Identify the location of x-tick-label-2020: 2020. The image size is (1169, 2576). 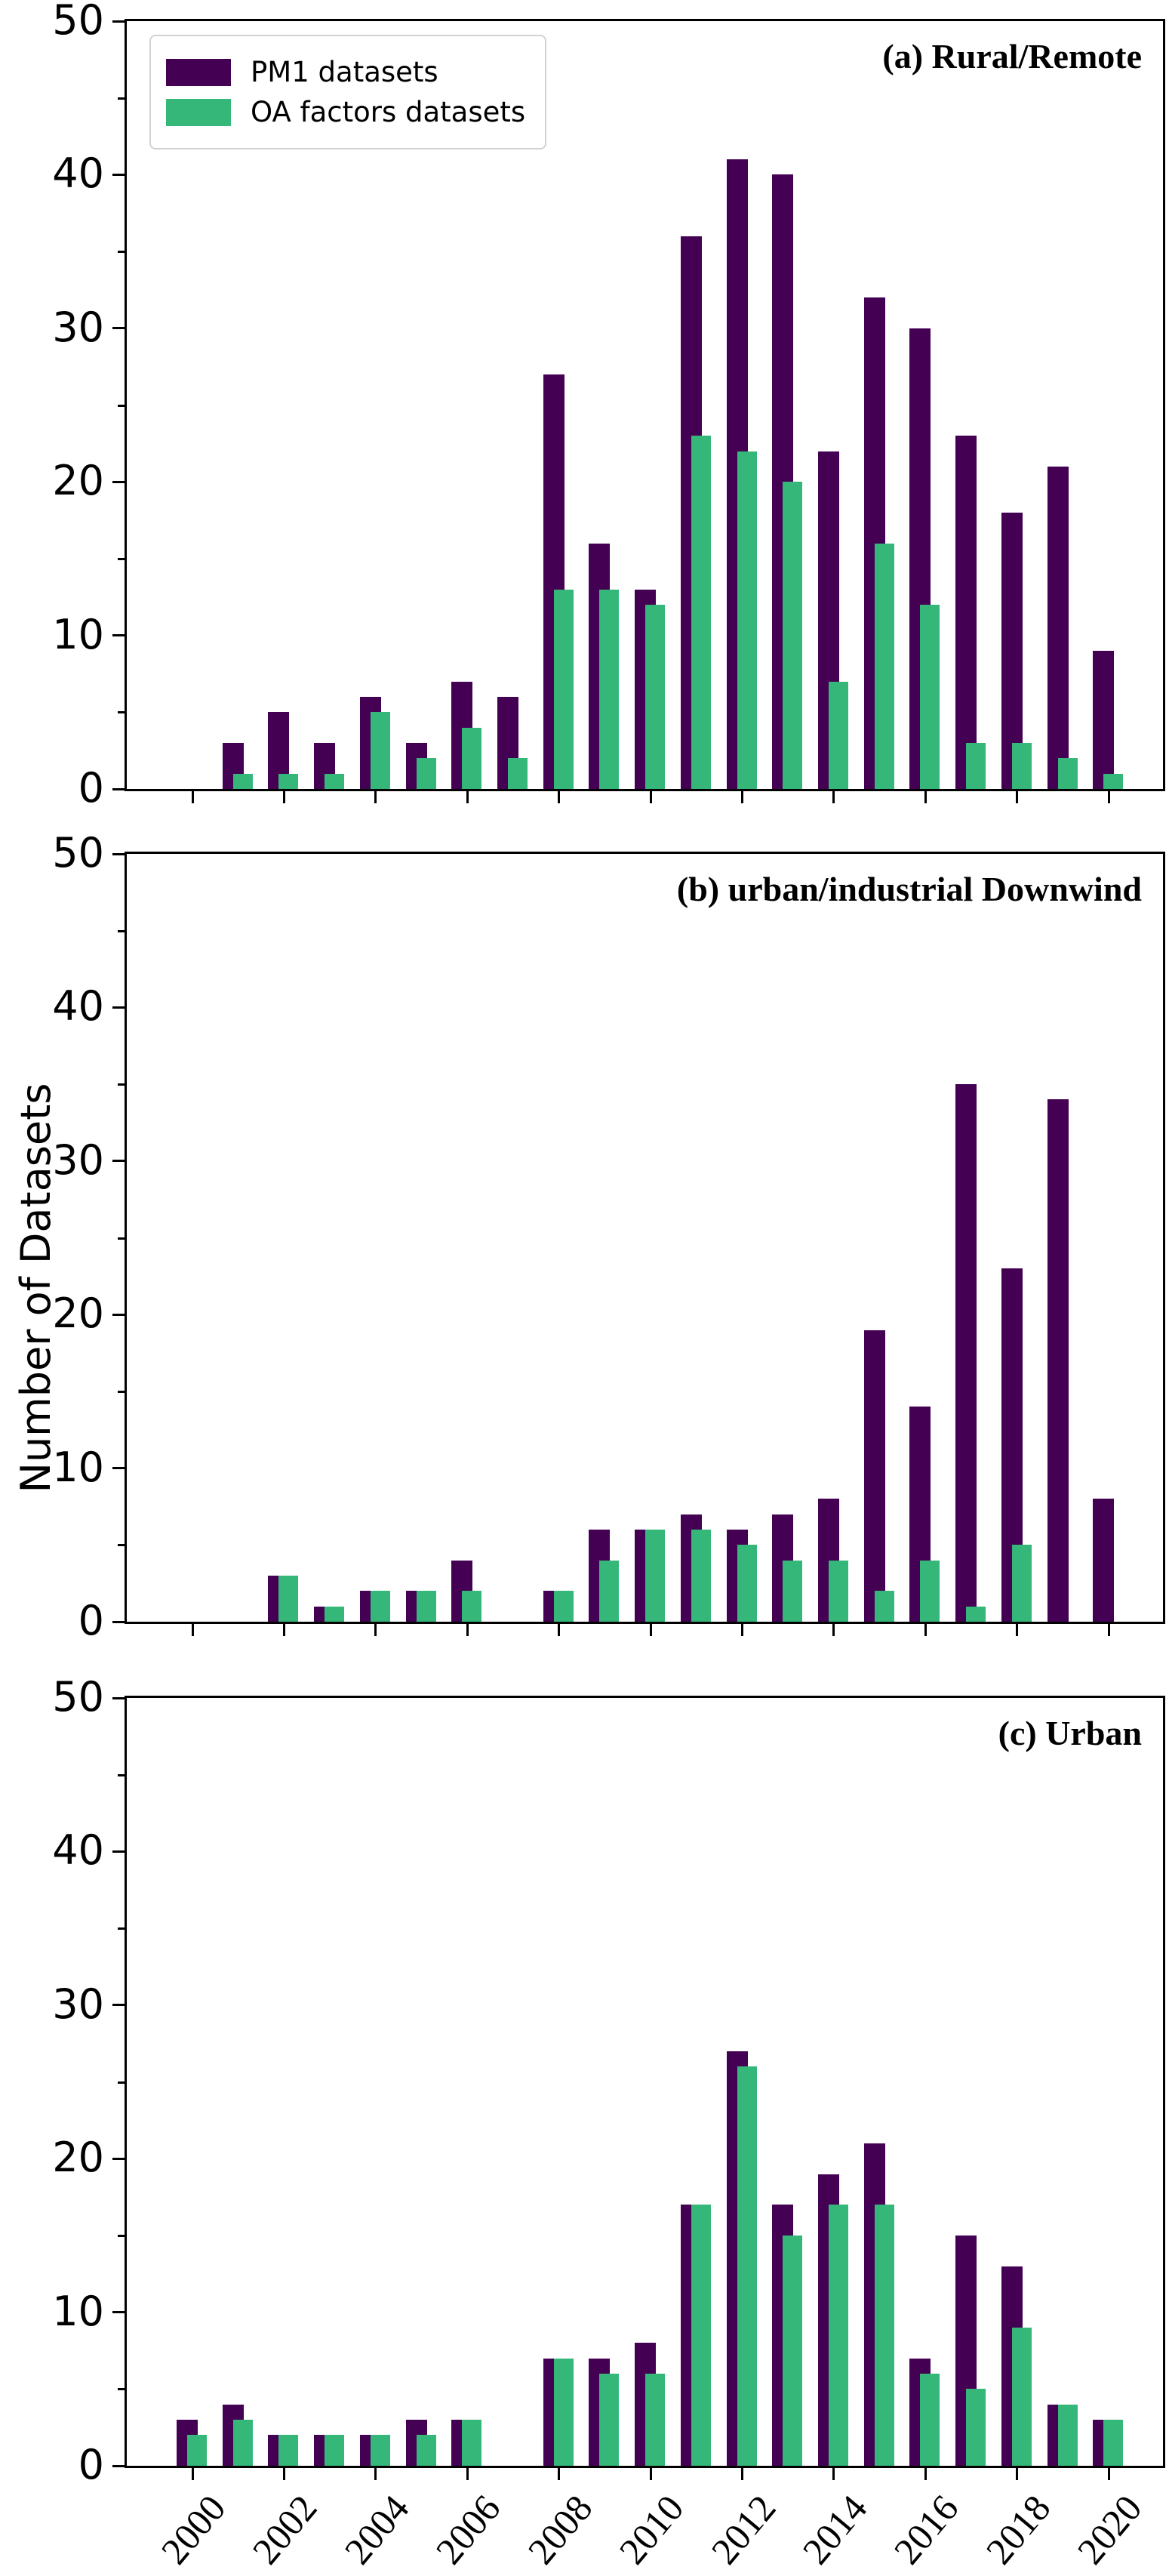
(1109, 2529).